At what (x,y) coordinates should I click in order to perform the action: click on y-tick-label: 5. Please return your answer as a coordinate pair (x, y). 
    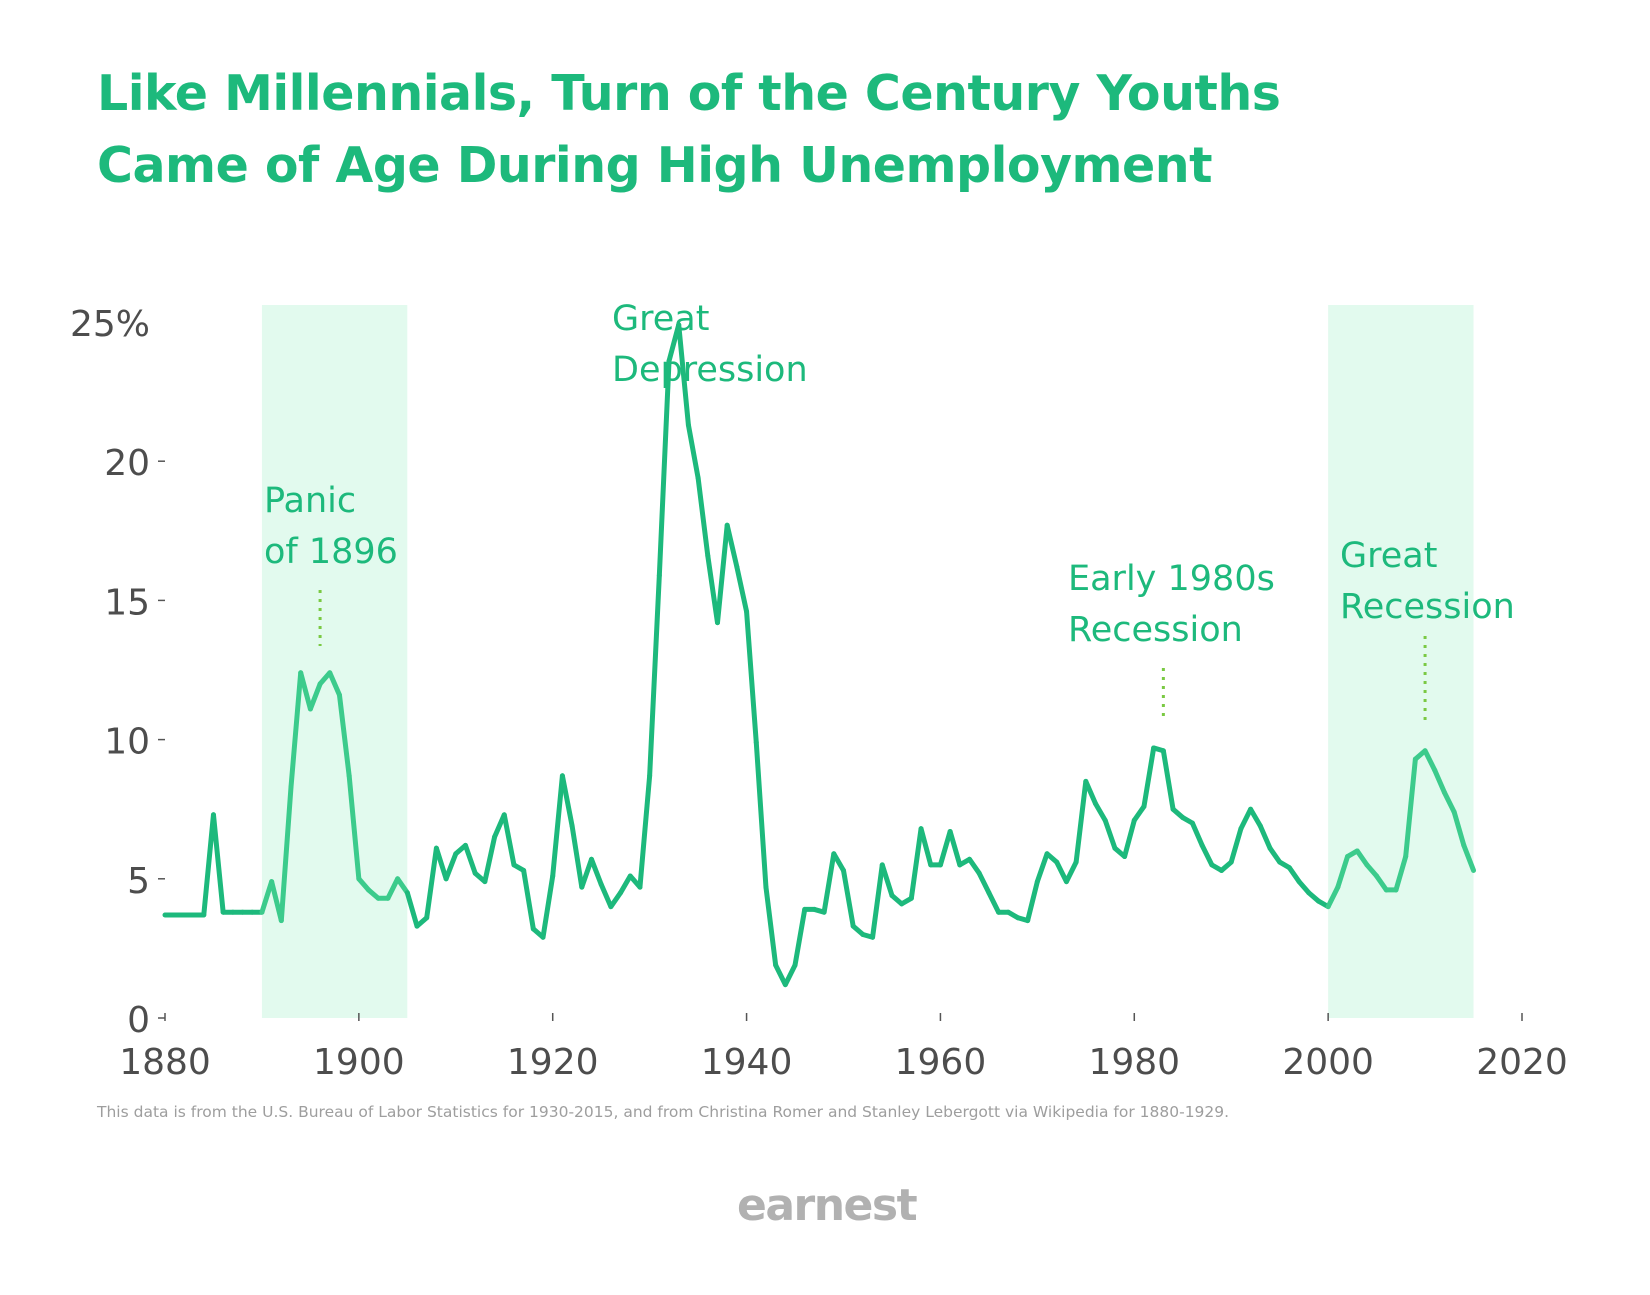
    Looking at the image, I should click on (138, 881).